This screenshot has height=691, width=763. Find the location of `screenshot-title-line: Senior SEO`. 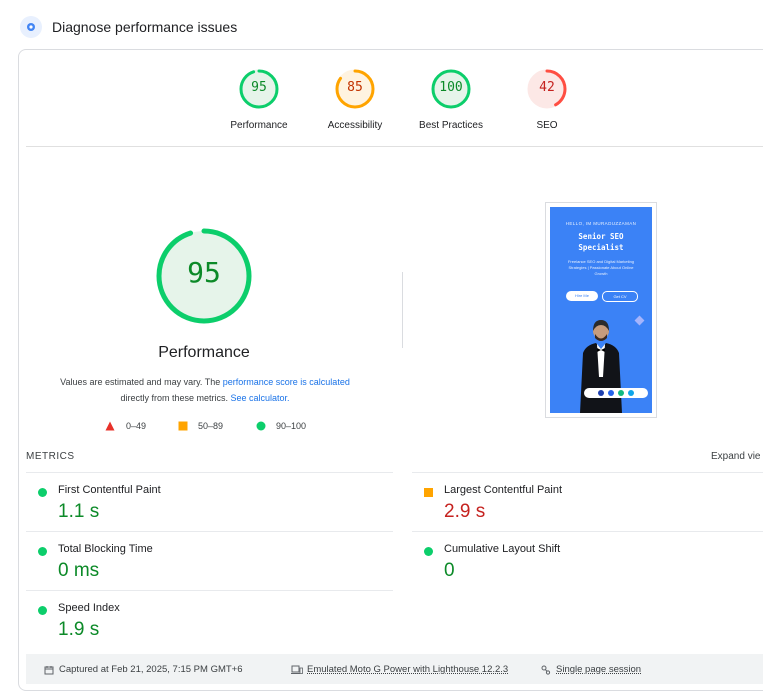

screenshot-title-line: Senior SEO is located at coordinates (601, 236).